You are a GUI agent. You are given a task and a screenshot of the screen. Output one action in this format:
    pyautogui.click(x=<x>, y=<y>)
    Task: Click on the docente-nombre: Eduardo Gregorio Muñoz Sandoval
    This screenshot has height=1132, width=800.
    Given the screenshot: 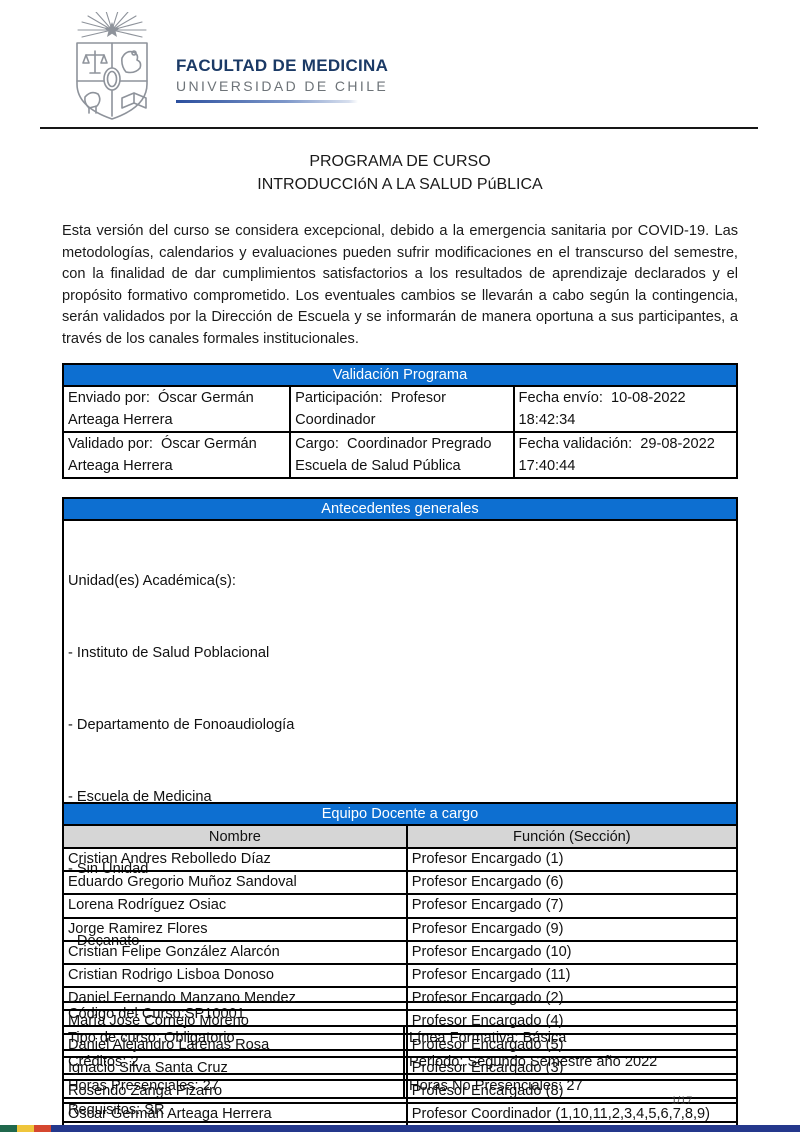 What is the action you would take?
    pyautogui.click(x=235, y=883)
    